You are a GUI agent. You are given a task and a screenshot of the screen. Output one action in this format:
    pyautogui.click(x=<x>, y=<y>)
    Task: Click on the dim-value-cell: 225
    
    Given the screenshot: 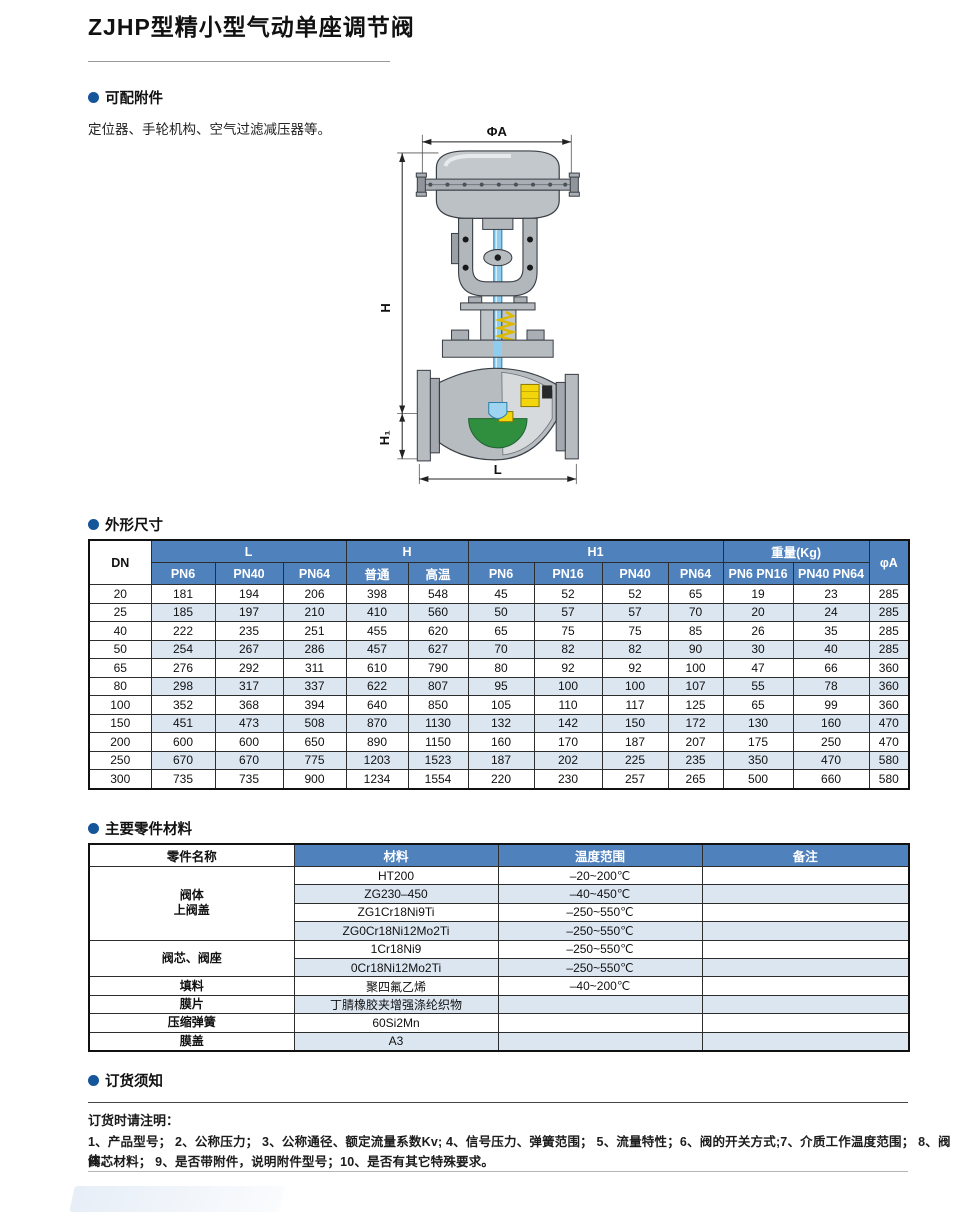 What is the action you would take?
    pyautogui.click(x=635, y=760)
    